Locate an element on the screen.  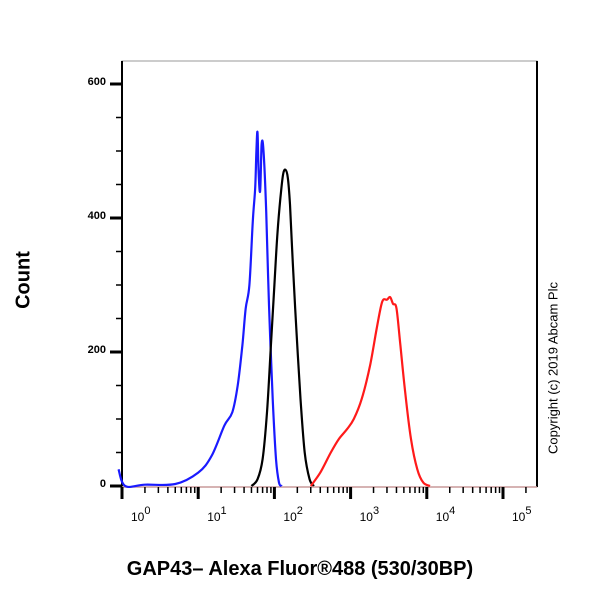
x-tick-label: 10⁴ is located at coordinates (445, 514).